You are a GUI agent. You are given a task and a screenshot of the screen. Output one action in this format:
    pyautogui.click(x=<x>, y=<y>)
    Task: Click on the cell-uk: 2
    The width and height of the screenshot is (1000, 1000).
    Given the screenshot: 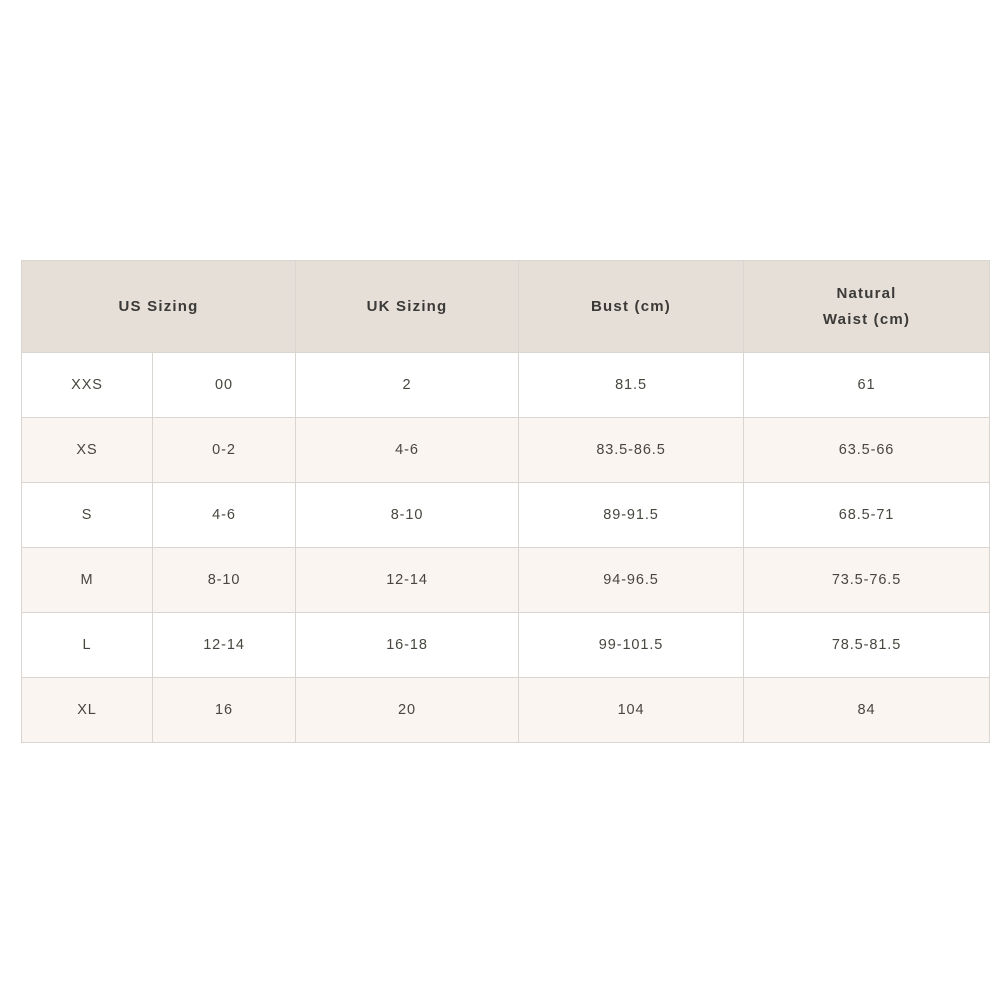 What is the action you would take?
    pyautogui.click(x=407, y=385)
    